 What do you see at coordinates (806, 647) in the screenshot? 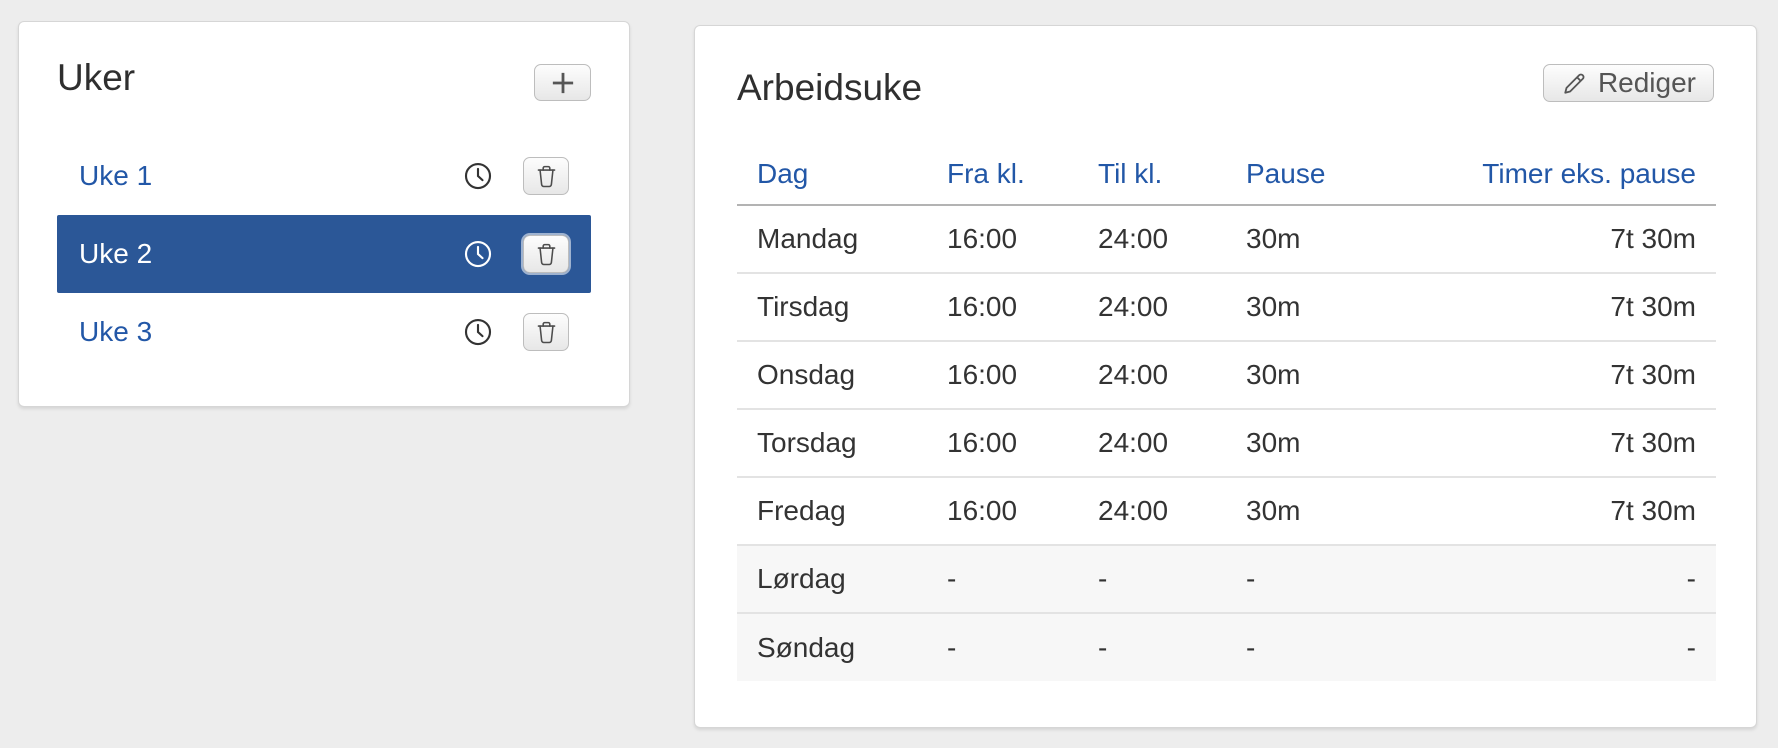
I see `cell-dag: Søndag` at bounding box center [806, 647].